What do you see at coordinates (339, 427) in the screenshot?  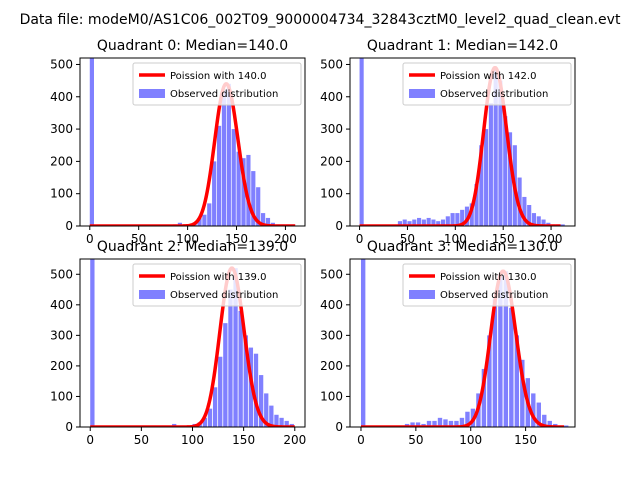 I see `y-tick-label: 0` at bounding box center [339, 427].